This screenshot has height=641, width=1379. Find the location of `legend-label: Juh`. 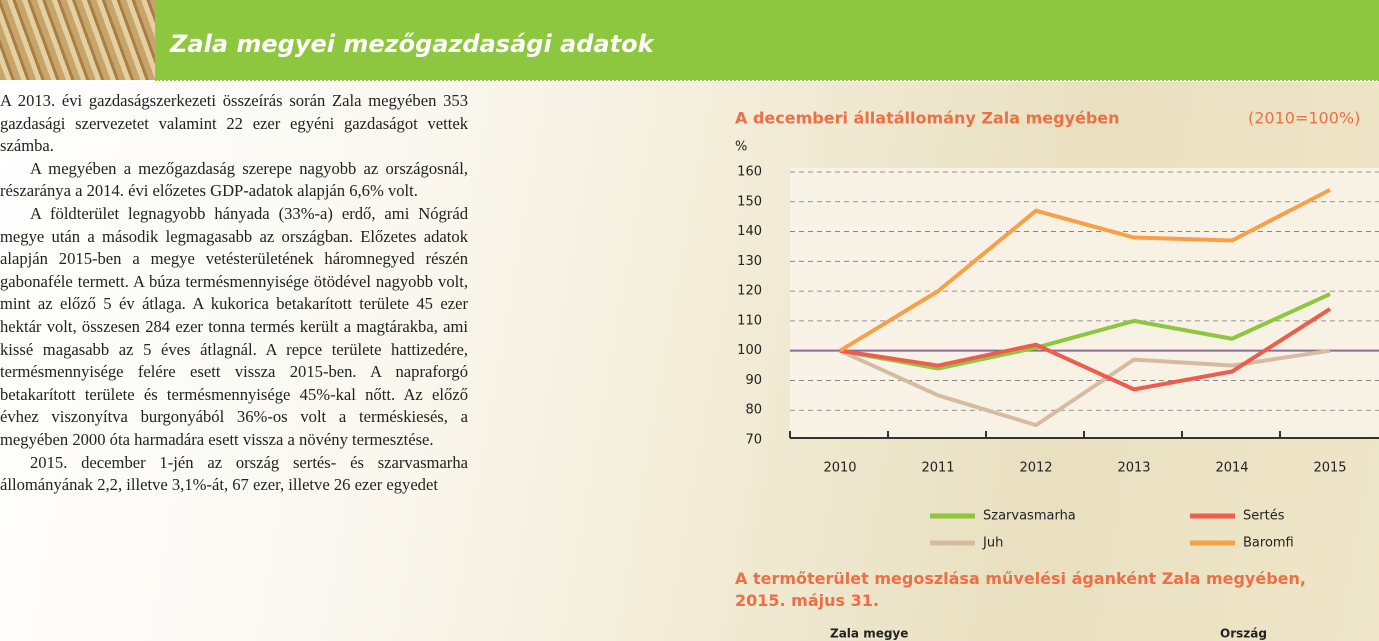

legend-label: Juh is located at coordinates (992, 543).